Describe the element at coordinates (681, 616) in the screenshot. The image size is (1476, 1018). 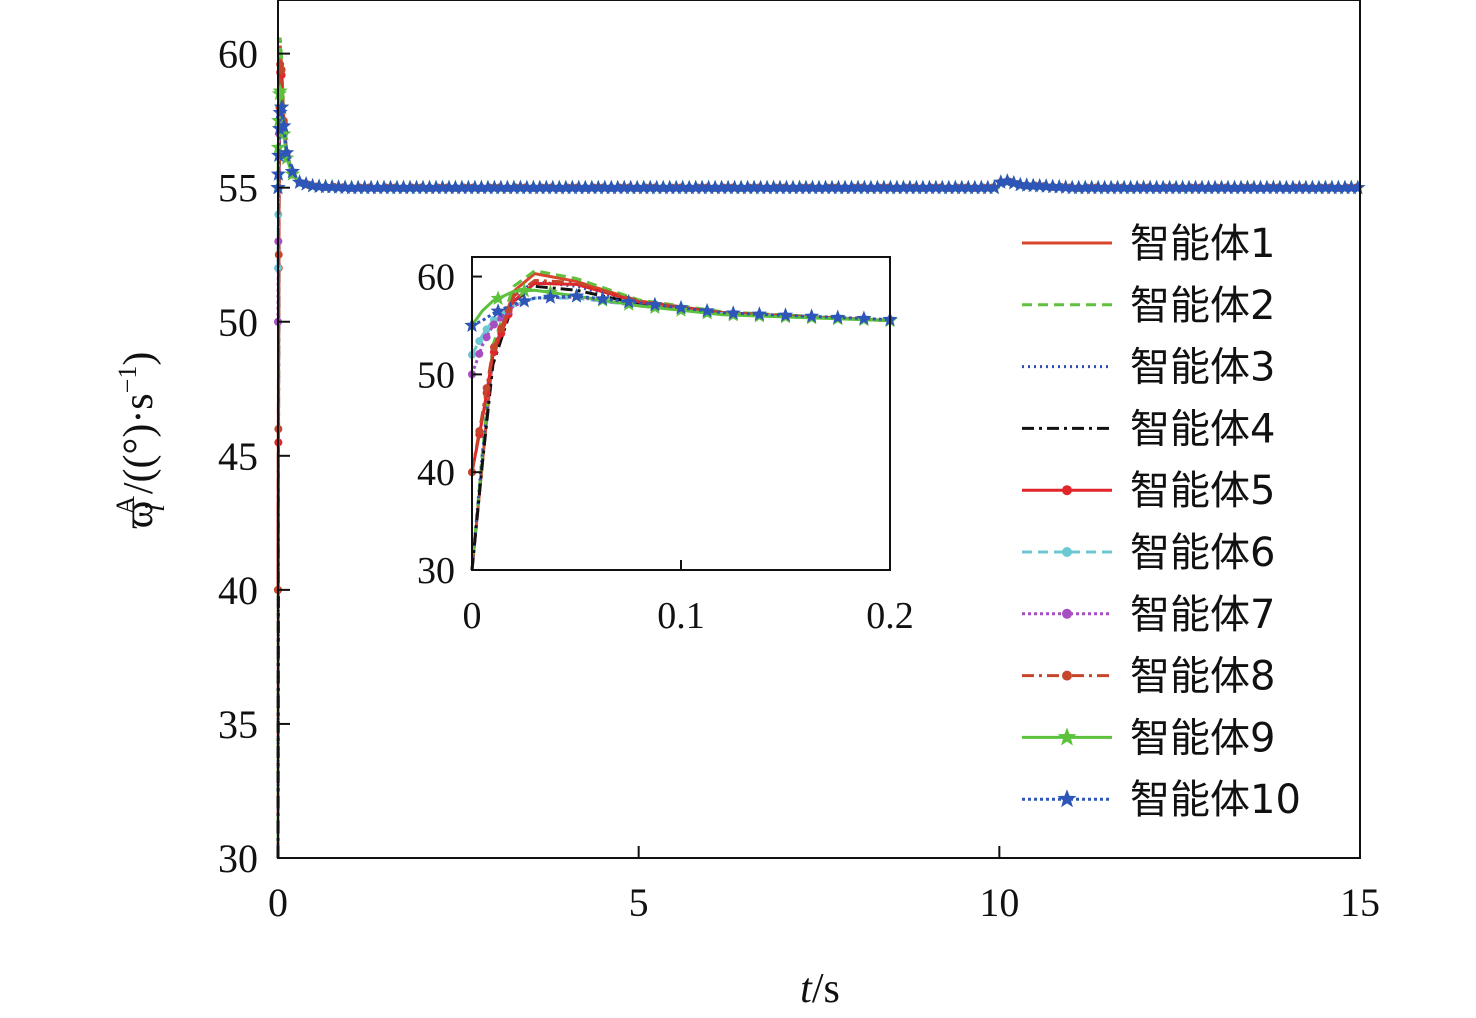
I see `inset-x-tick-label: 0.1` at that location.